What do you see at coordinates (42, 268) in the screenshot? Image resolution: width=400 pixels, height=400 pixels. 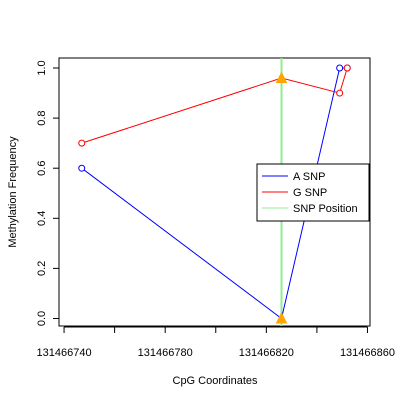 I see `y-tick-label: 0.2` at bounding box center [42, 268].